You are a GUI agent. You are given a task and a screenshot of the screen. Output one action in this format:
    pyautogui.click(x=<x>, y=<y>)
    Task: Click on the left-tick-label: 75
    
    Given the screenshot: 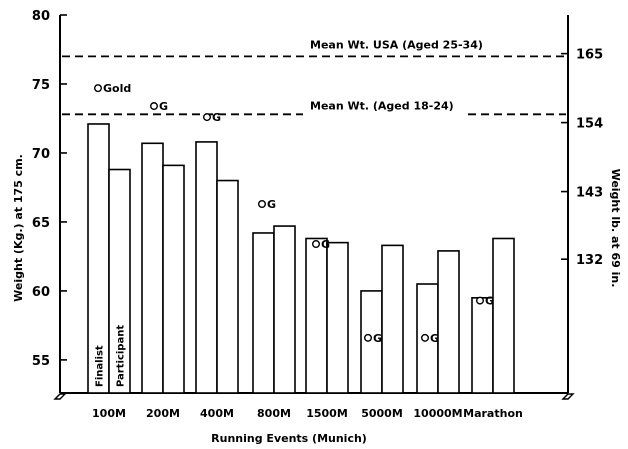 What is the action you would take?
    pyautogui.click(x=41, y=85)
    